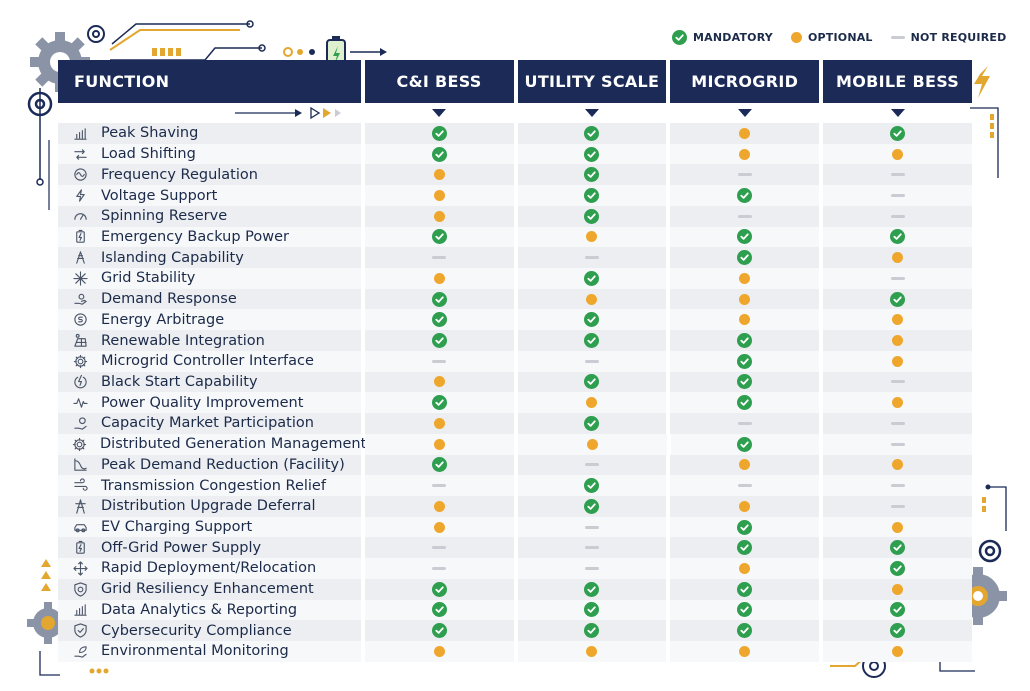 This screenshot has width=1030, height=691. Describe the element at coordinates (515, 485) in the screenshot. I see `table-row: Transmission Congestion Relief` at that location.